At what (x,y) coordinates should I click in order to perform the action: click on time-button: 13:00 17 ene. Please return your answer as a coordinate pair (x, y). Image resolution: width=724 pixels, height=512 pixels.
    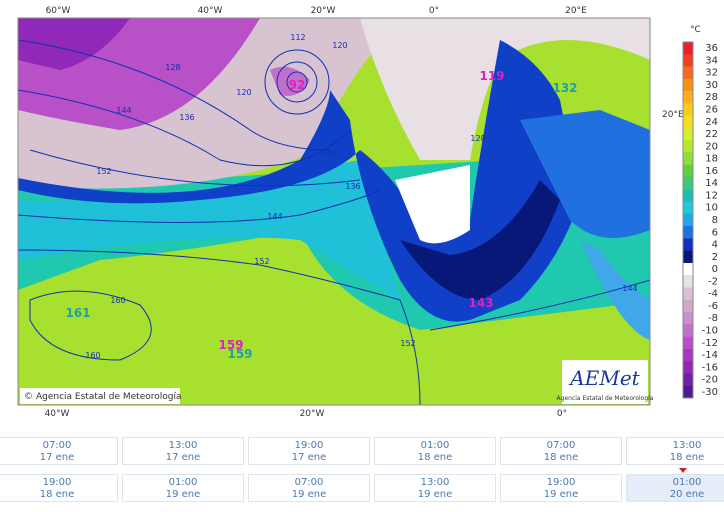
    Looking at the image, I should click on (183, 451).